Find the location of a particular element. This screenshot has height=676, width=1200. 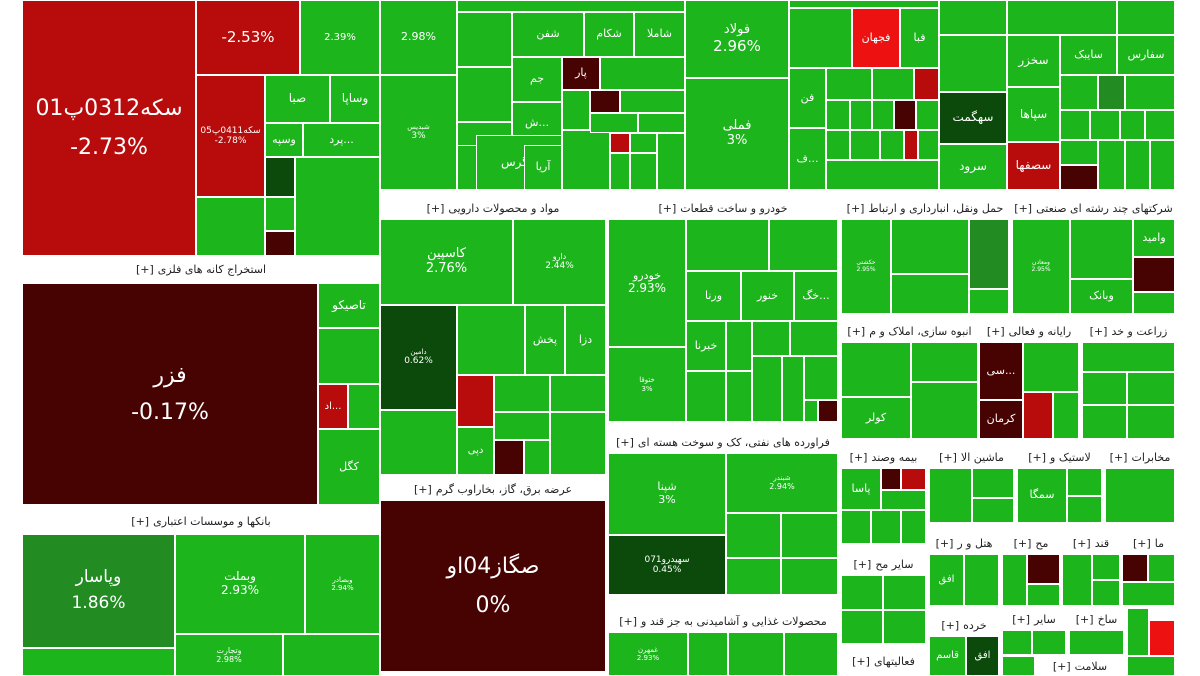

treemap-tile: وبانک is located at coordinates (1101, 296).